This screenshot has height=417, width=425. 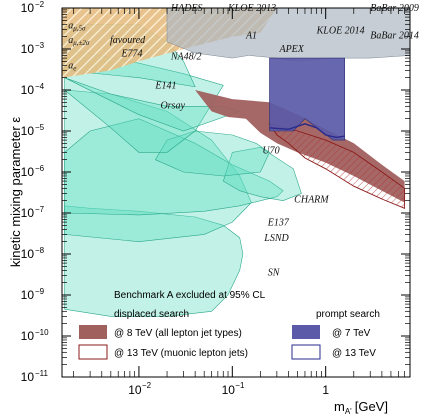 I want to click on x-axis-label-unit: [GeV], so click(x=371, y=406).